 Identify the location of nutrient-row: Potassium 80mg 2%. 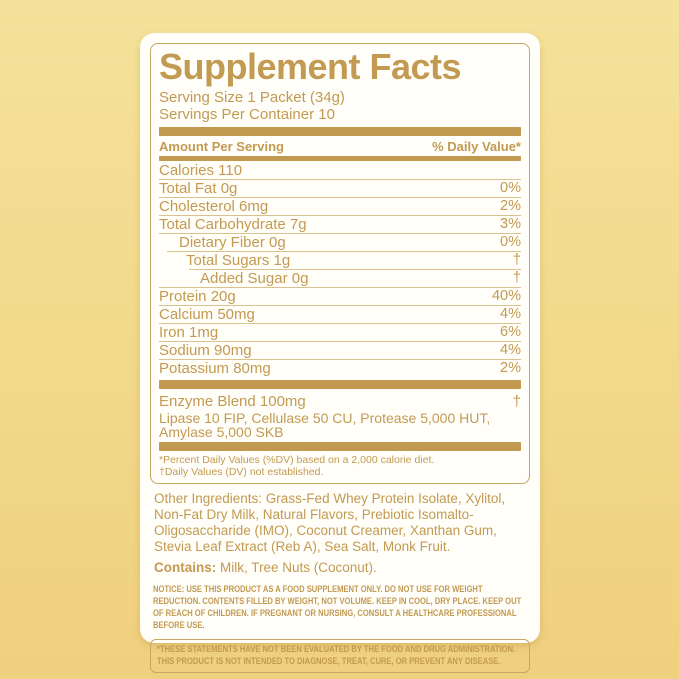
(340, 368).